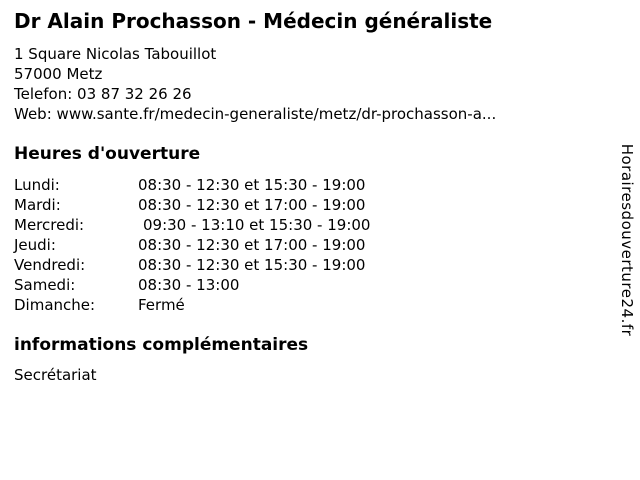  What do you see at coordinates (307, 305) in the screenshot?
I see `hours-row-sunday: Dimanche: Fermé` at bounding box center [307, 305].